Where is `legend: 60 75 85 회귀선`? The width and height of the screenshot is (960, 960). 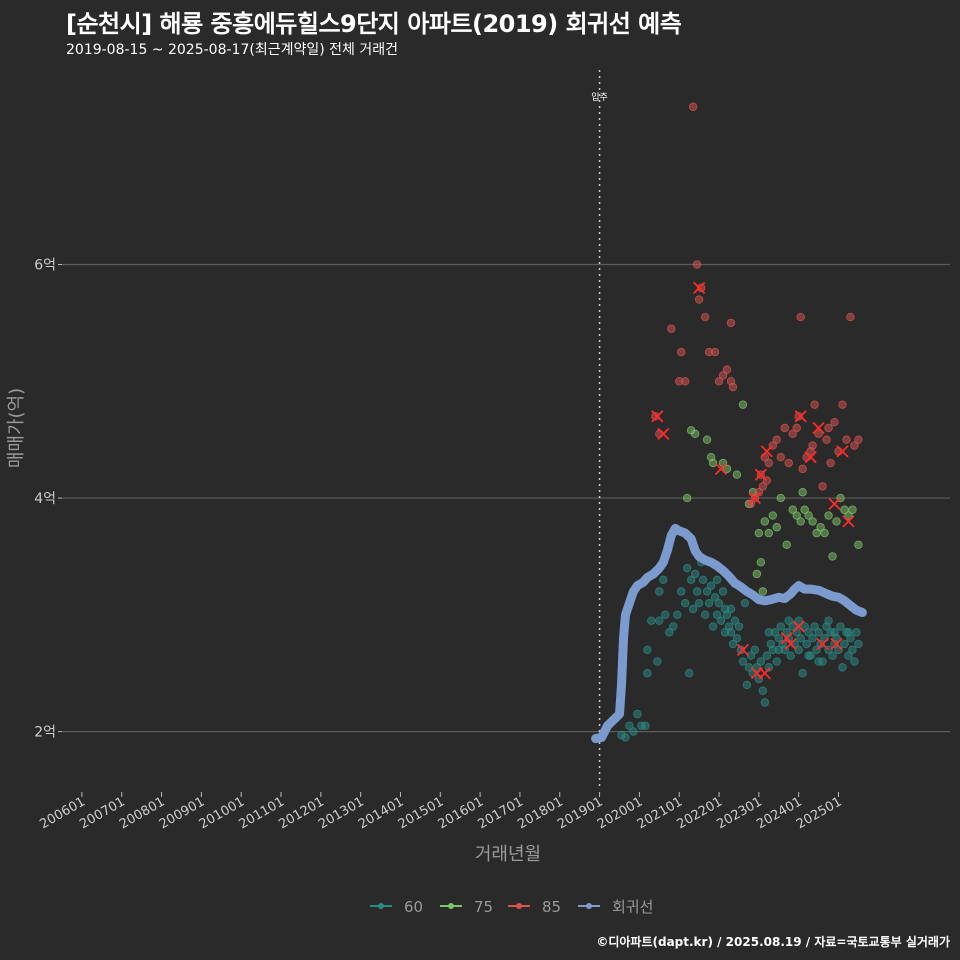
legend: 60 75 85 회귀선 is located at coordinates (511, 907).